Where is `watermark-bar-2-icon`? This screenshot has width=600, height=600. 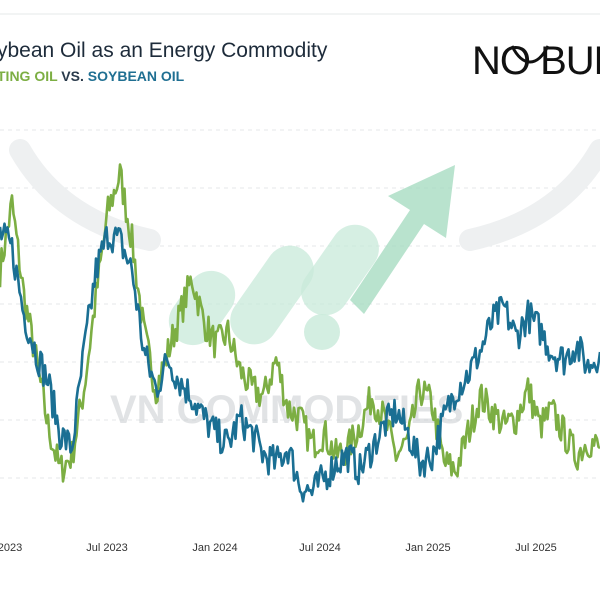
watermark-bar-2-icon is located at coordinates (272, 295).